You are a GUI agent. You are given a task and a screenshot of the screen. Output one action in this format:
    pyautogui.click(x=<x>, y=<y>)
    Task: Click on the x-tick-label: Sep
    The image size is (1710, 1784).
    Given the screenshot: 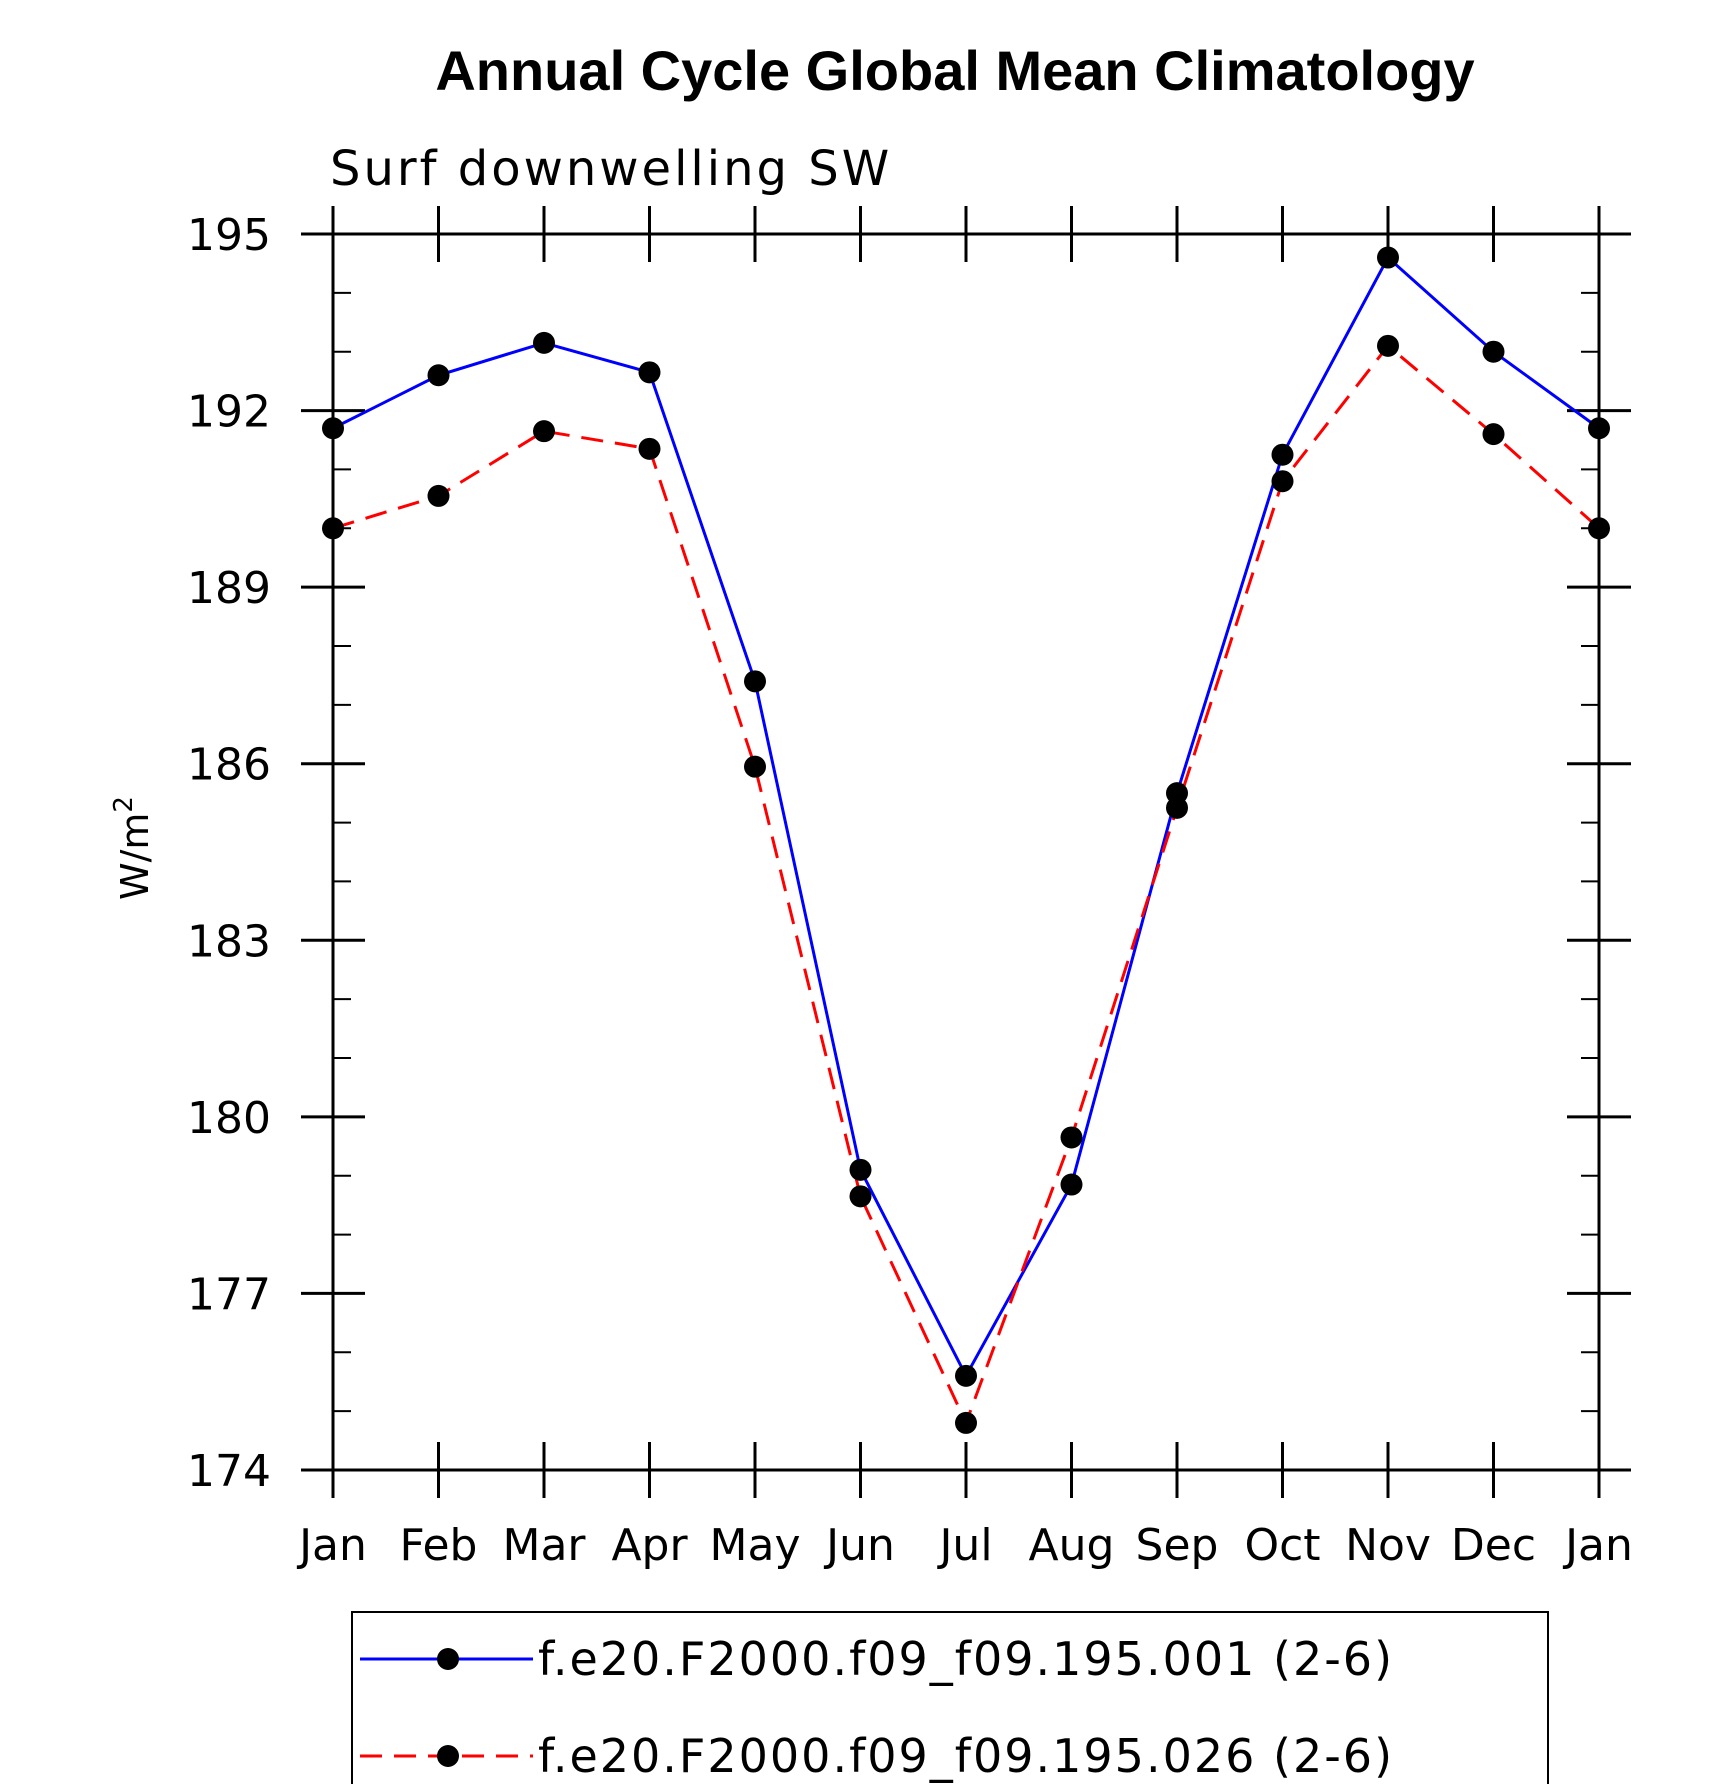 What is the action you would take?
    pyautogui.click(x=1177, y=1545)
    